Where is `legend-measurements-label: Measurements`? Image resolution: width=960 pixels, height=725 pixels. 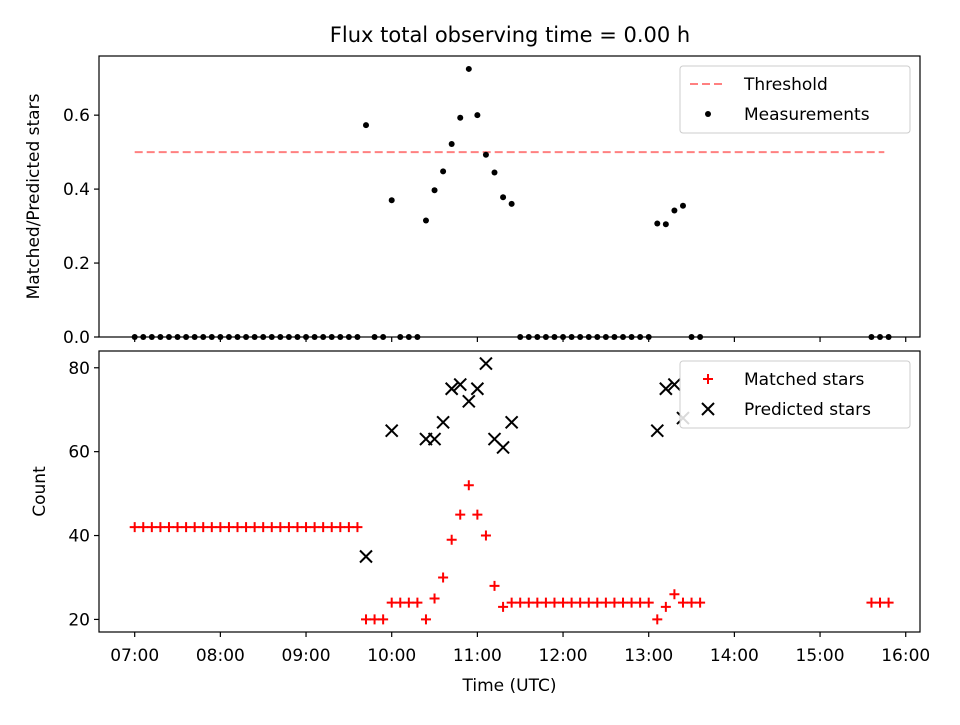
legend-measurements-label: Measurements is located at coordinates (807, 115).